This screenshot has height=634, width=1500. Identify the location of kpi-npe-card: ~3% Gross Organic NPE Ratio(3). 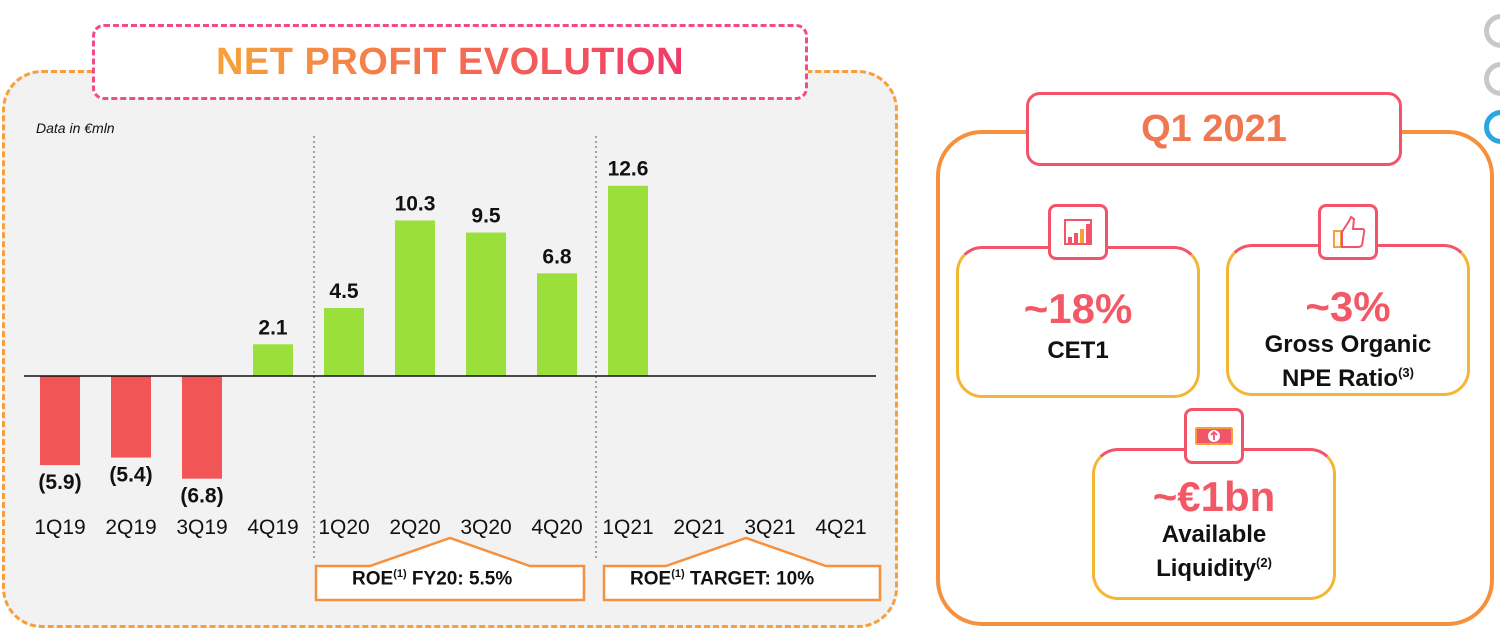
(1348, 320).